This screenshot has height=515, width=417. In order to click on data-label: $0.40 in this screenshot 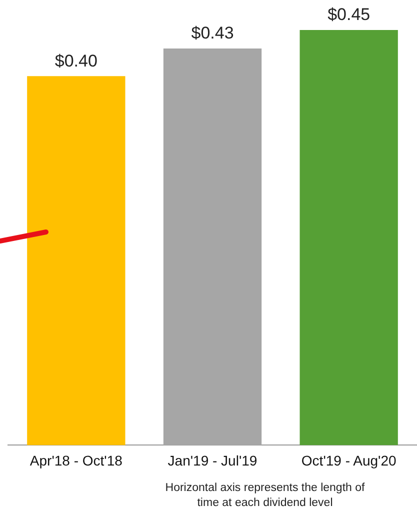, I will do `click(76, 60)`.